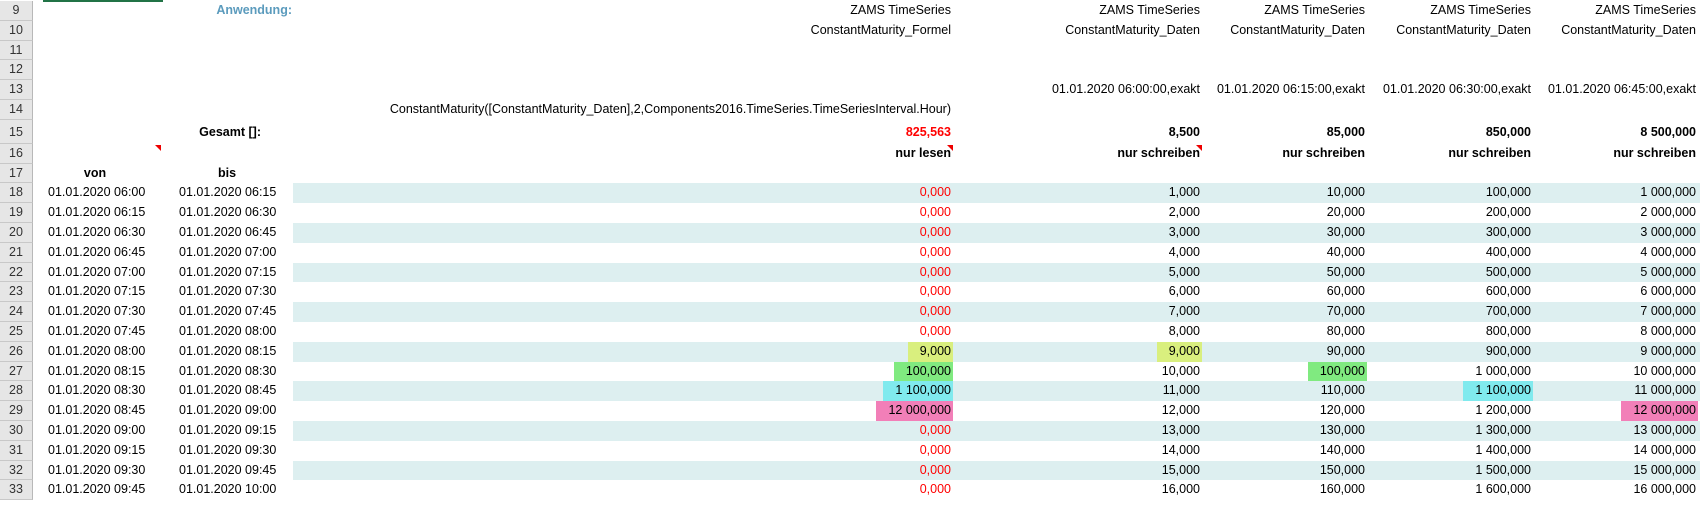 The width and height of the screenshot is (1700, 505). I want to click on row-number: 23, so click(16, 292).